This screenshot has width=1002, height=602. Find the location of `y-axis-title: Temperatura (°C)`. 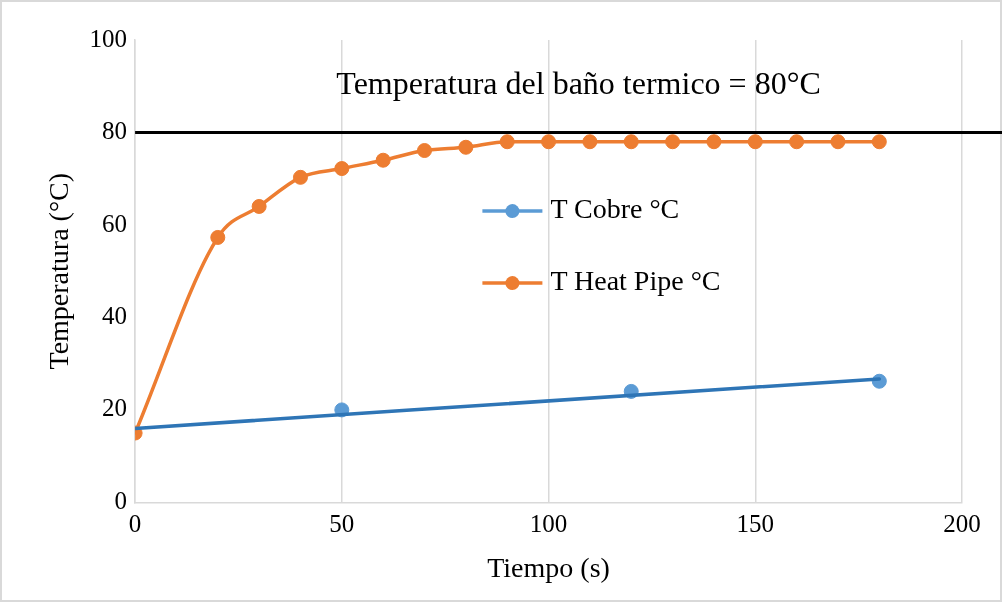

y-axis-title: Temperatura (°C) is located at coordinates (59, 271).